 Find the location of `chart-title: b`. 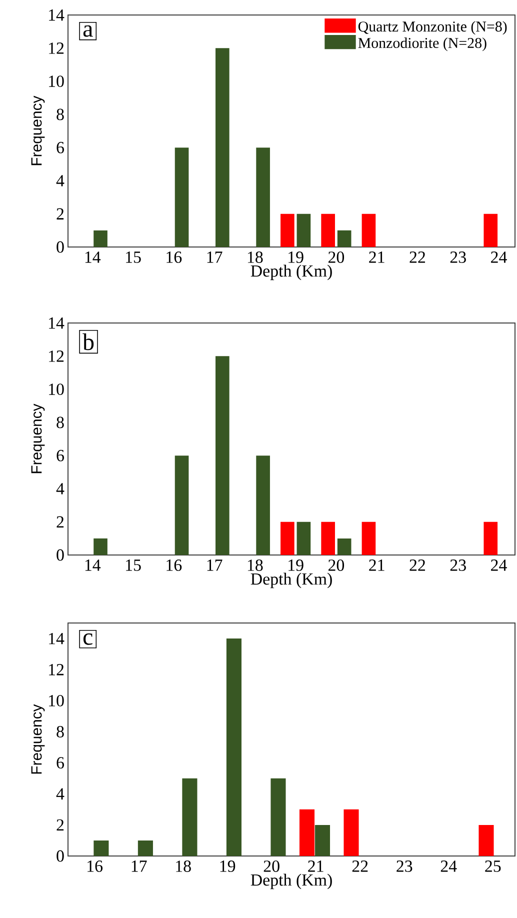

chart-title: b is located at coordinates (88, 341).